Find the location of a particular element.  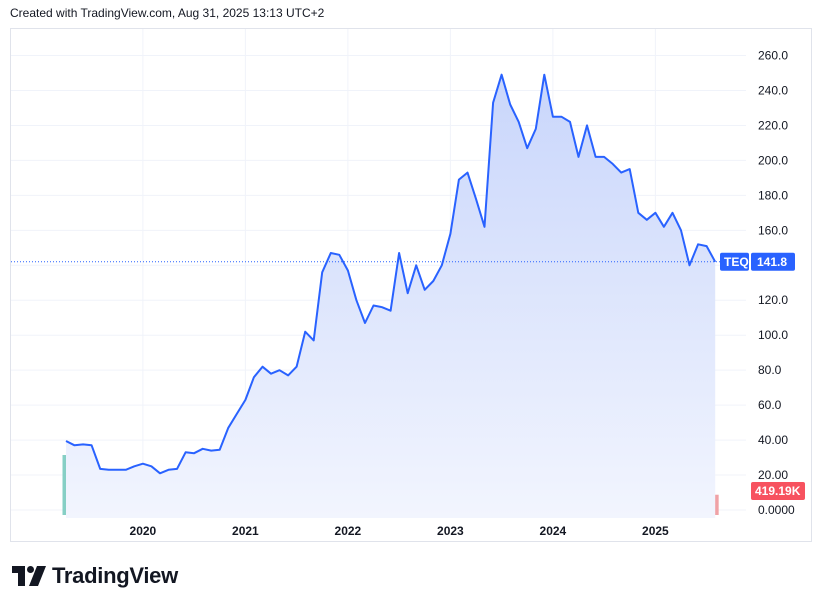

last-volume-label: 419.19K is located at coordinates (778, 491).